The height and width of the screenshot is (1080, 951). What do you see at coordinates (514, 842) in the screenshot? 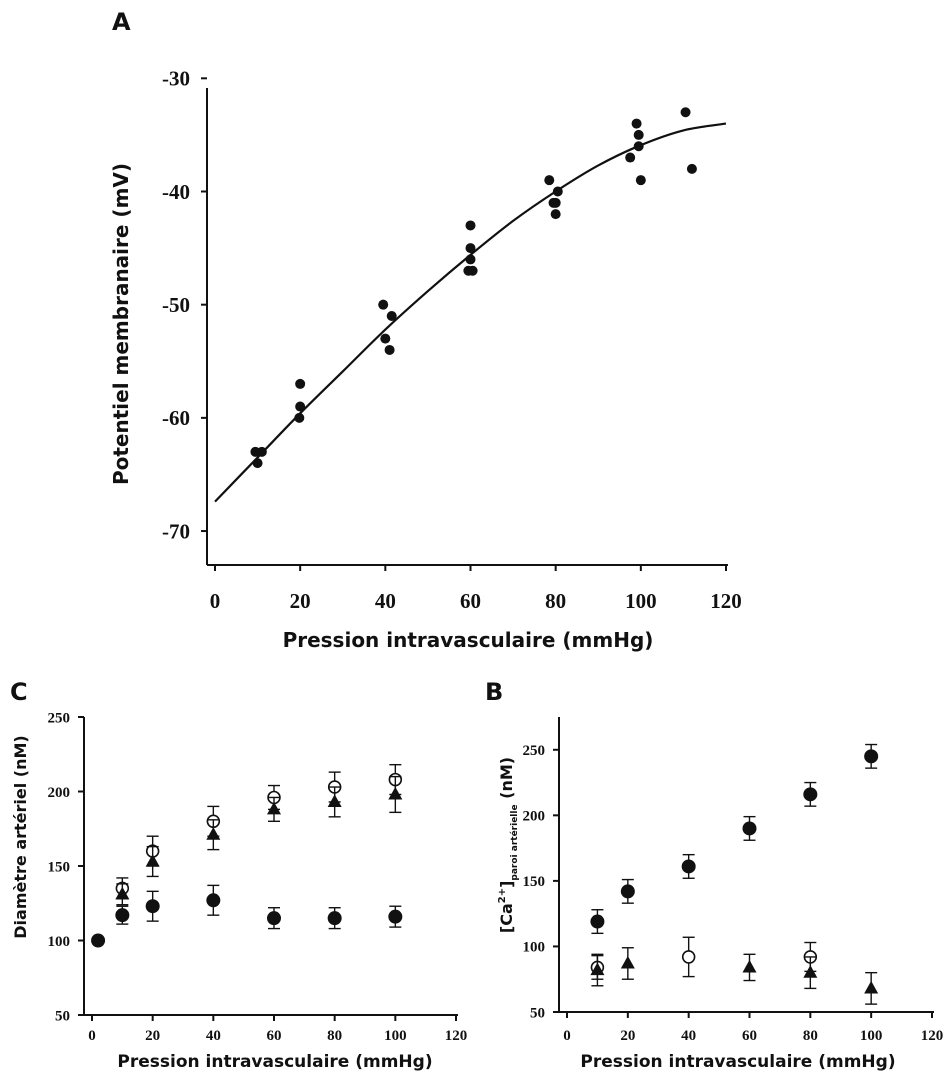
I see `panel-b-ylabel-sub: paroi artérielle` at bounding box center [514, 842].